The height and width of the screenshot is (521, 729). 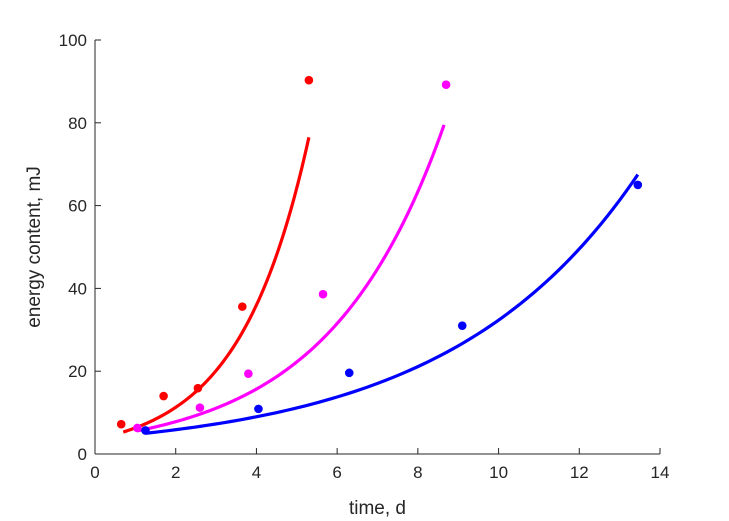 I want to click on y-tick-label: 80, so click(x=77, y=123).